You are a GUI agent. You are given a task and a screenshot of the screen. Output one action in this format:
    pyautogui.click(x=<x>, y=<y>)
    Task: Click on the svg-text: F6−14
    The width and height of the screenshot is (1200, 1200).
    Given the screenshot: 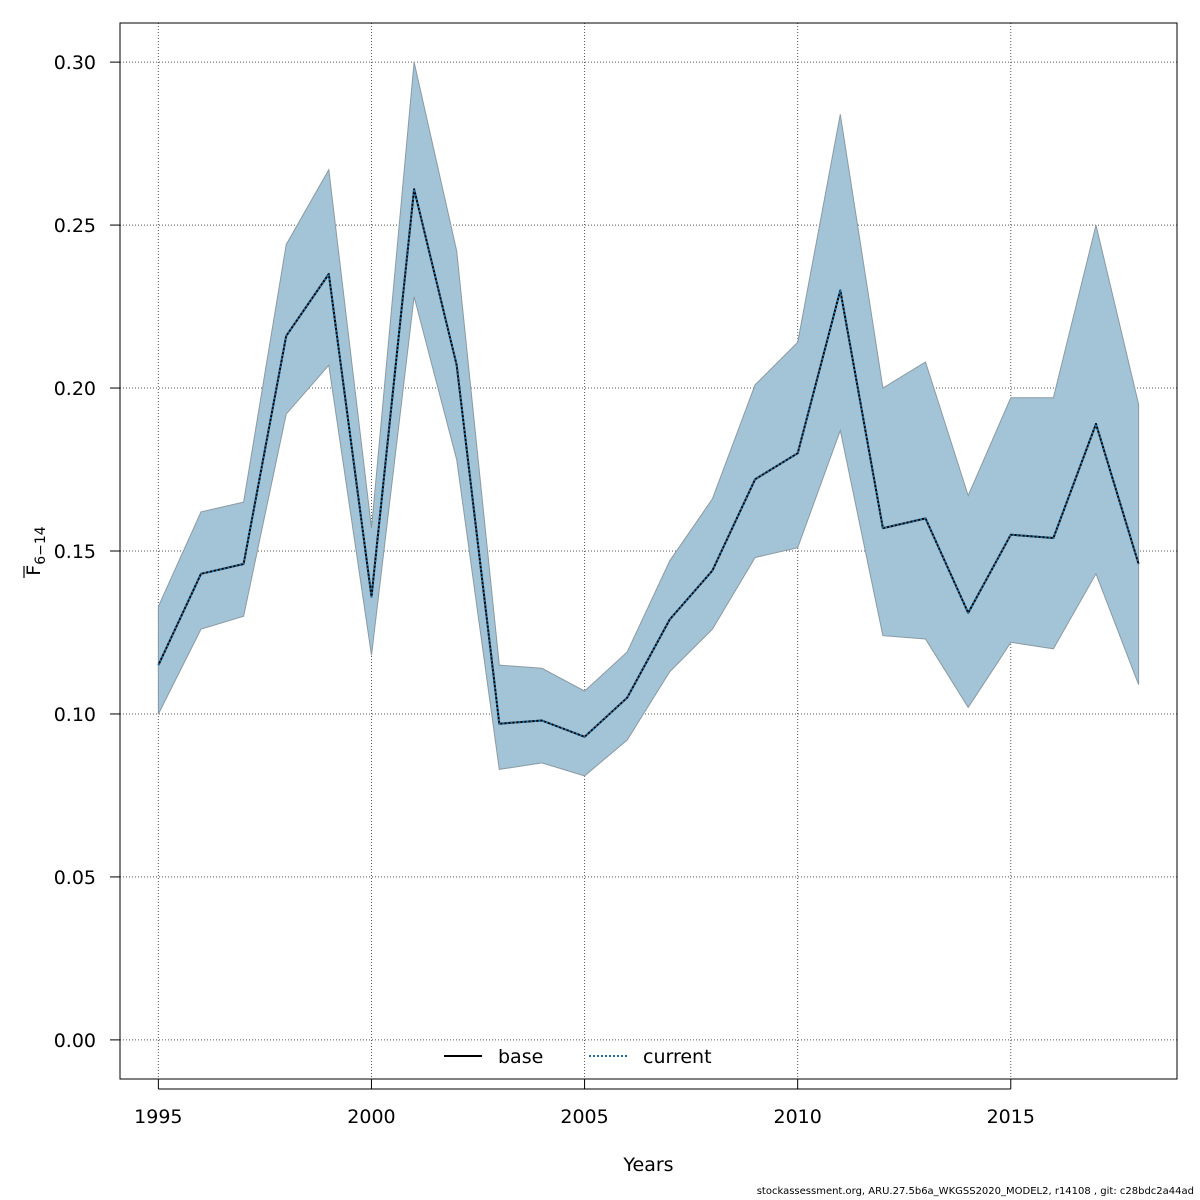 What is the action you would take?
    pyautogui.click(x=36, y=550)
    